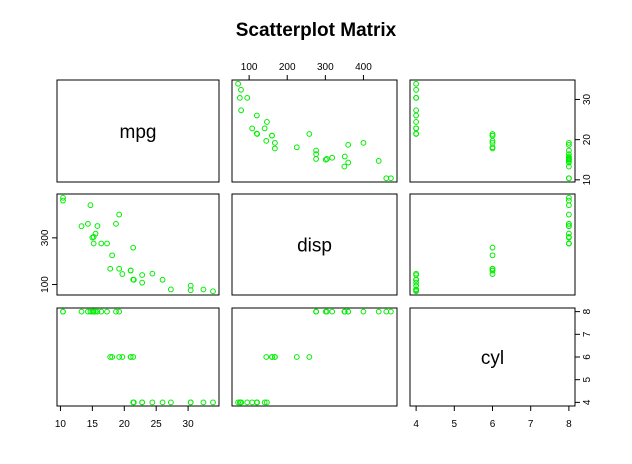  I want to click on tick-label-bottom_right-3: 7, so click(531, 424).